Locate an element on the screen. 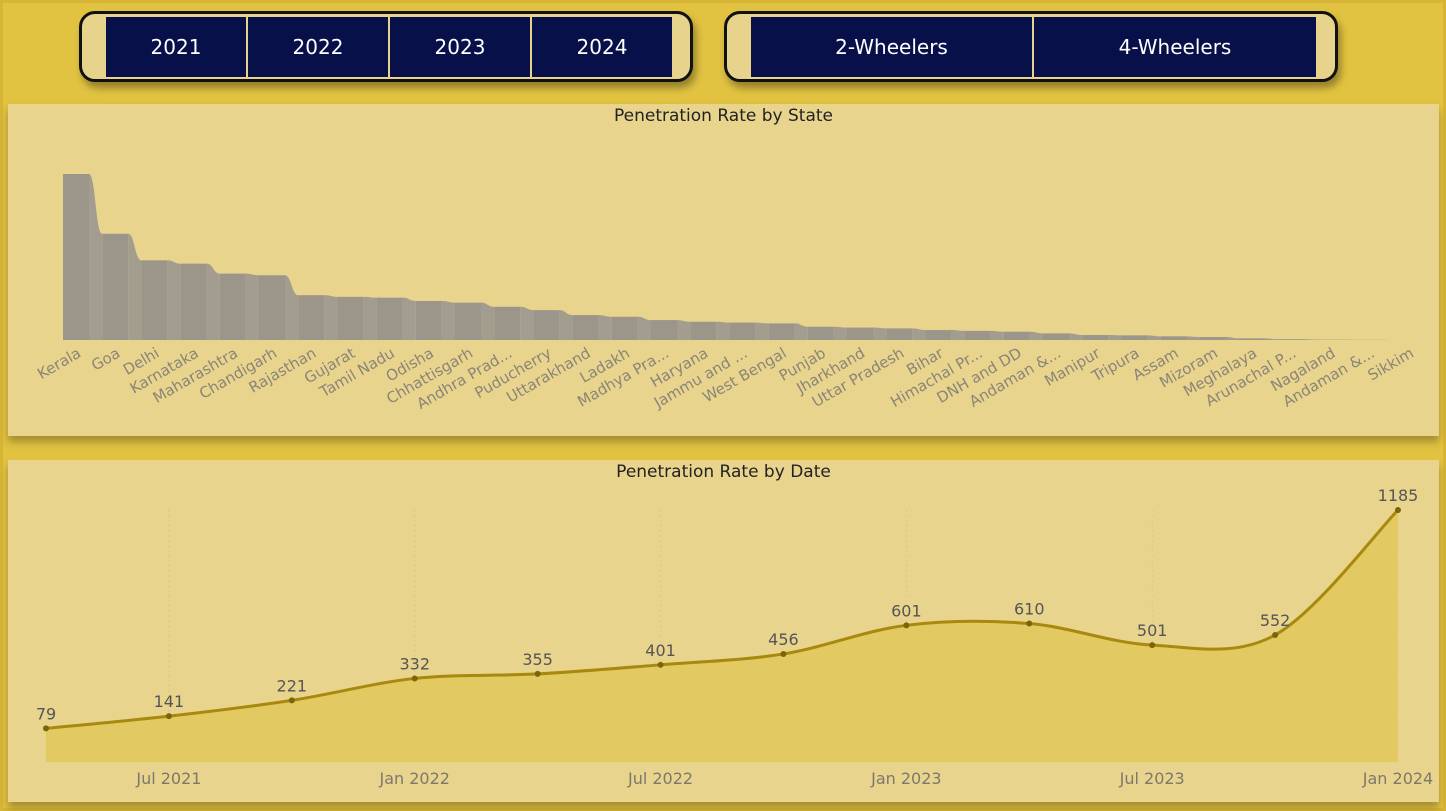  data-label: 552 is located at coordinates (1275, 620).